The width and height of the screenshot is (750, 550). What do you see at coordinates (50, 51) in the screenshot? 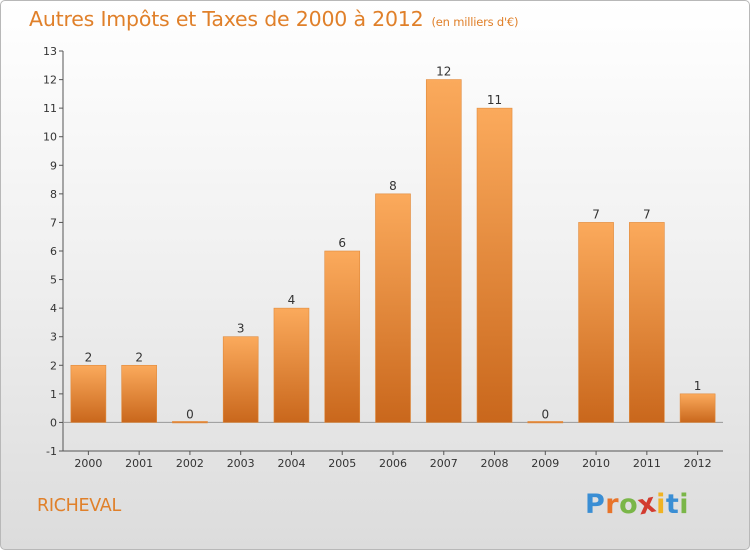
I see `y-tick-label: 13` at bounding box center [50, 51].